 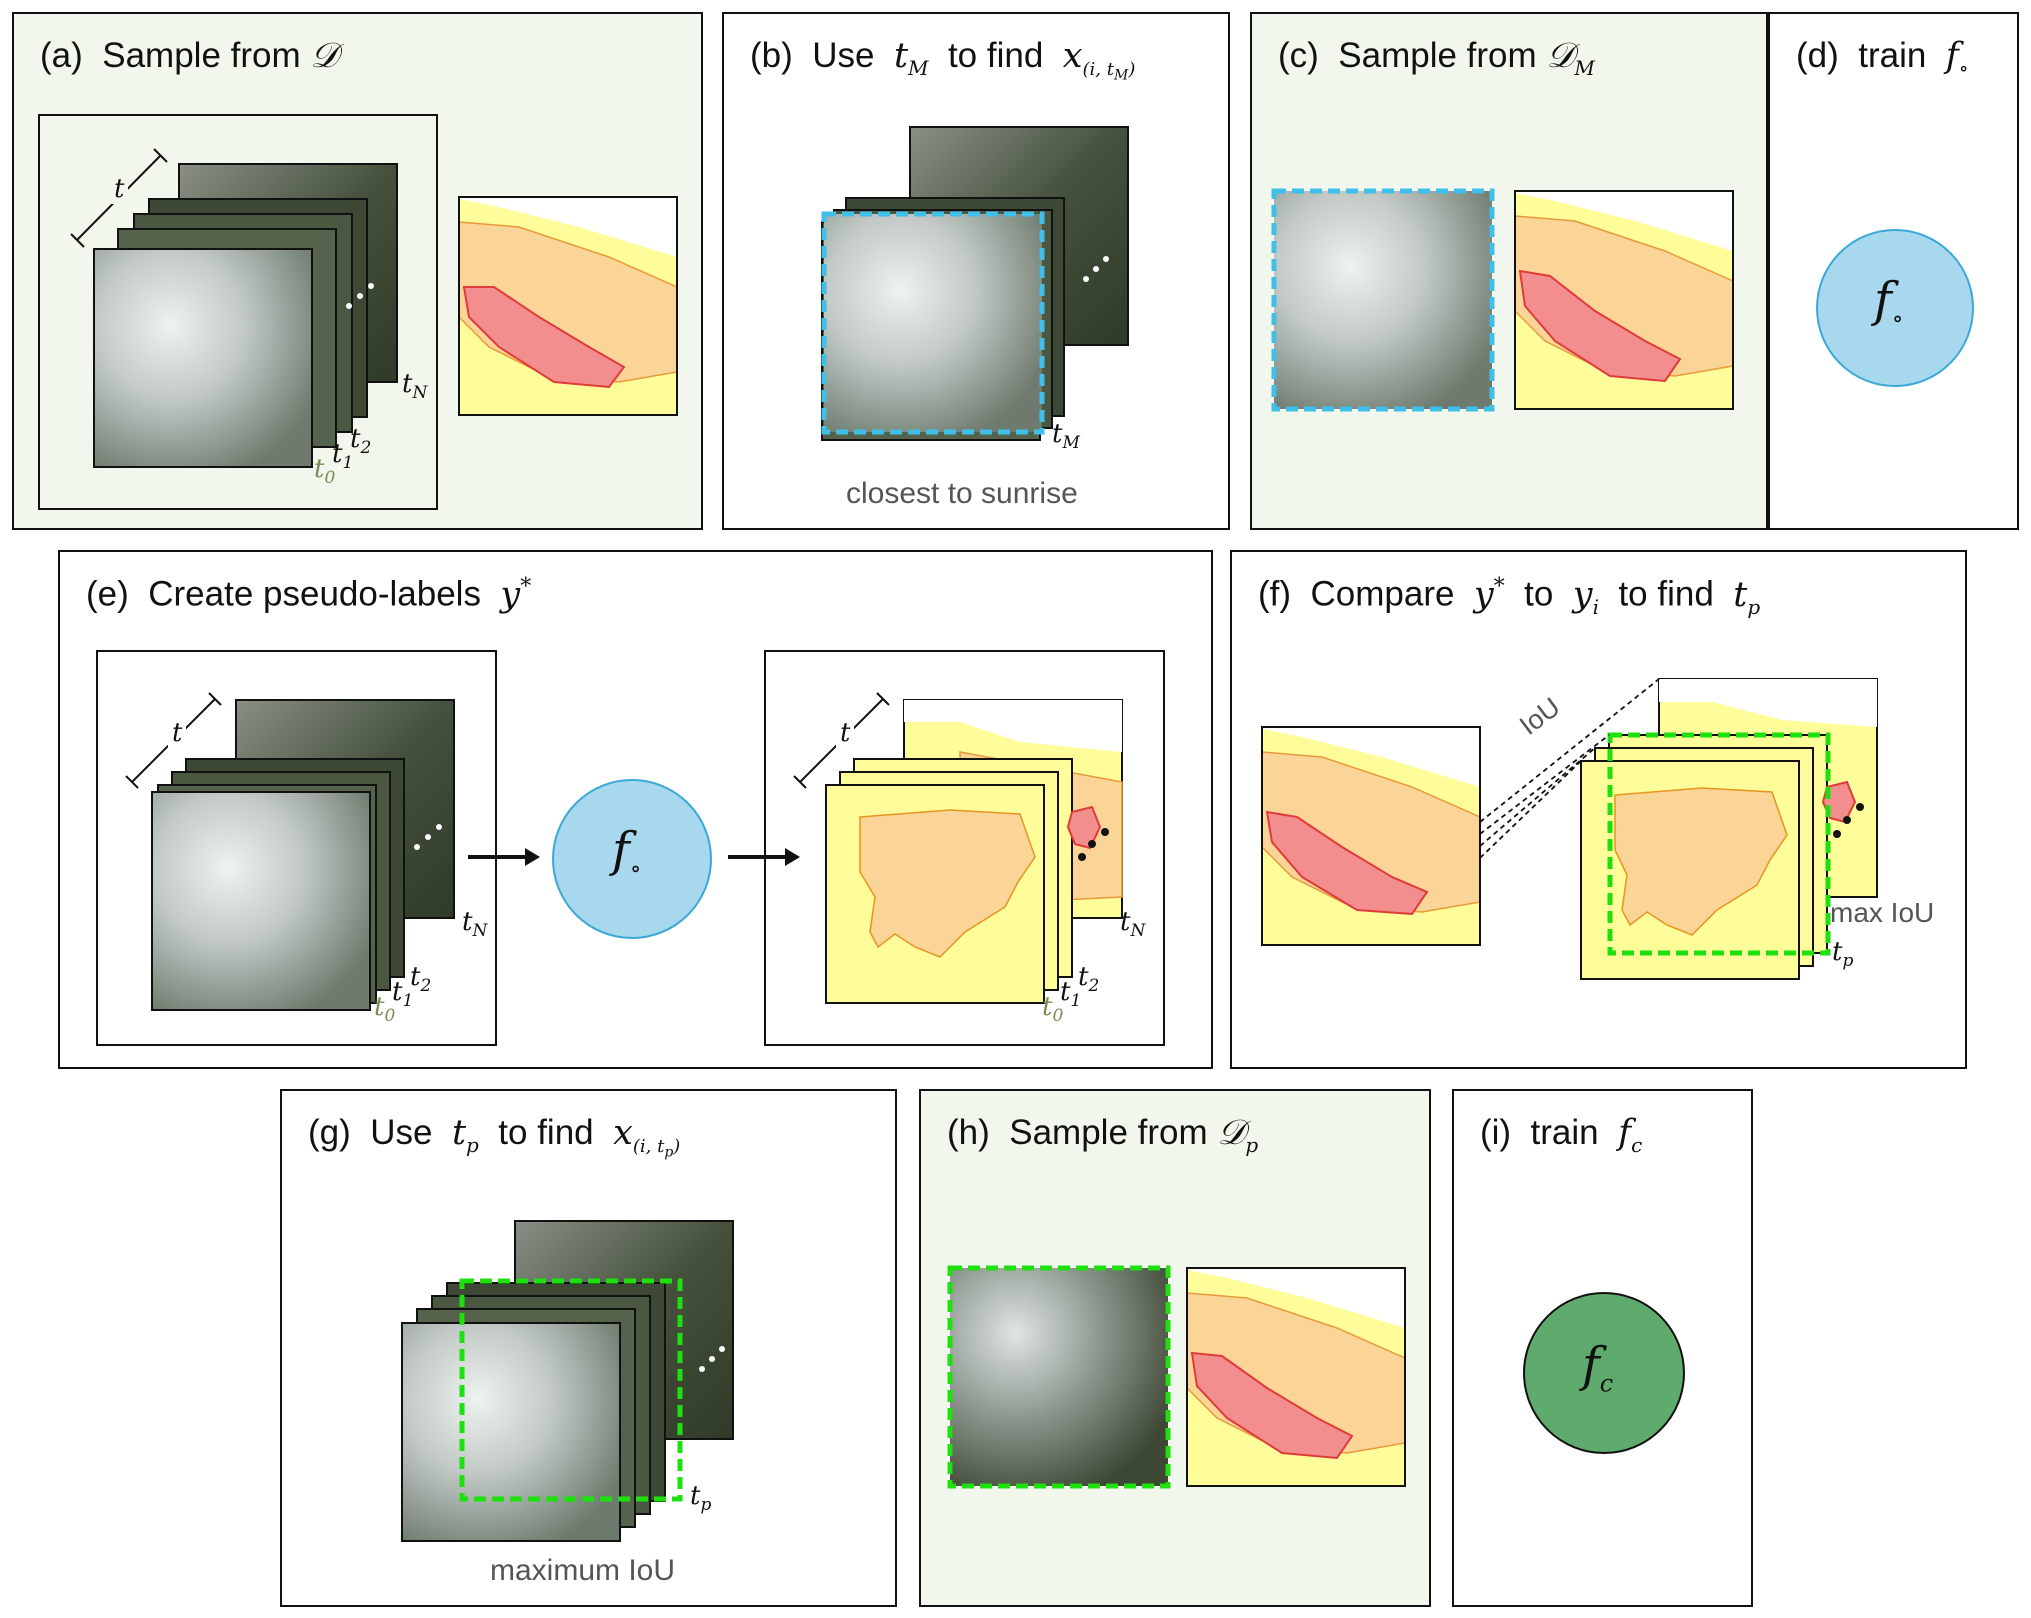 I want to click on compare-graphic, so click(x=1569, y=829).